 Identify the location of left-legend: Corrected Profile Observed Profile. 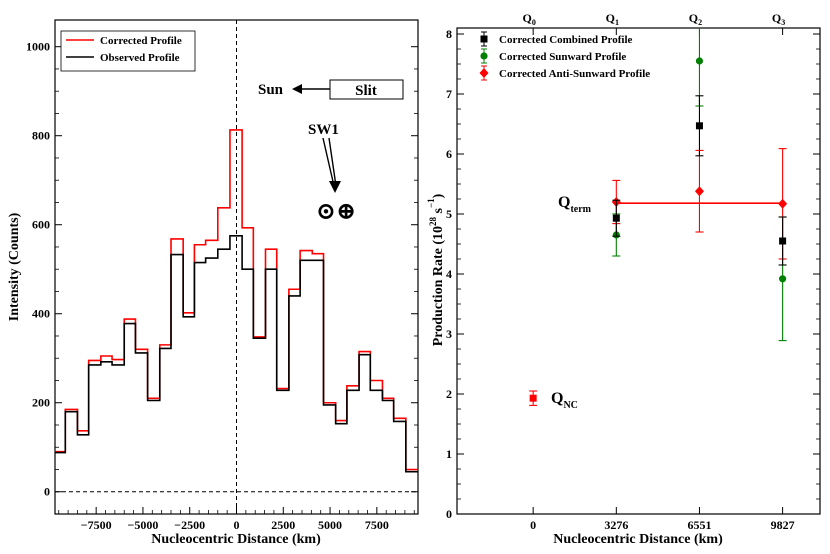
(128, 51).